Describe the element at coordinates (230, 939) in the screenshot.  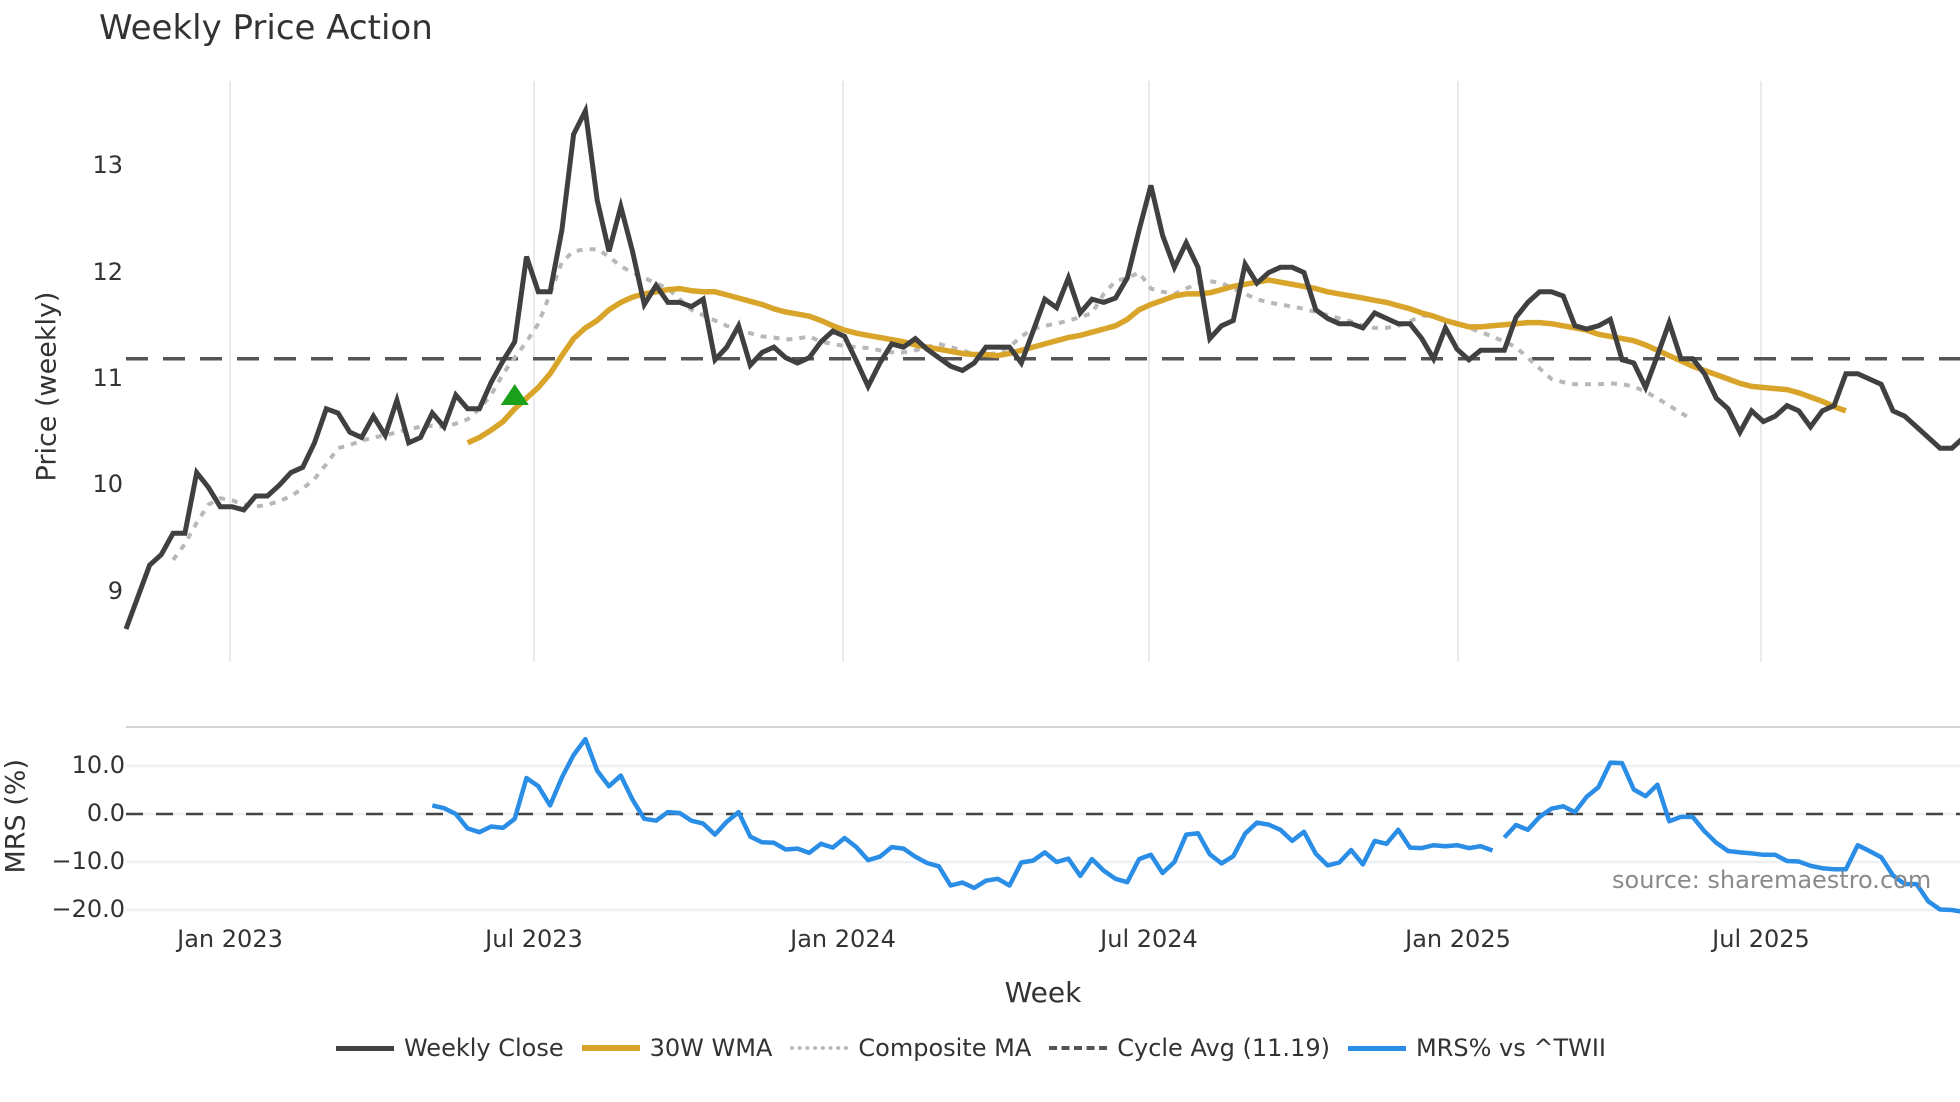
I see `x-tick: Jan 2023` at that location.